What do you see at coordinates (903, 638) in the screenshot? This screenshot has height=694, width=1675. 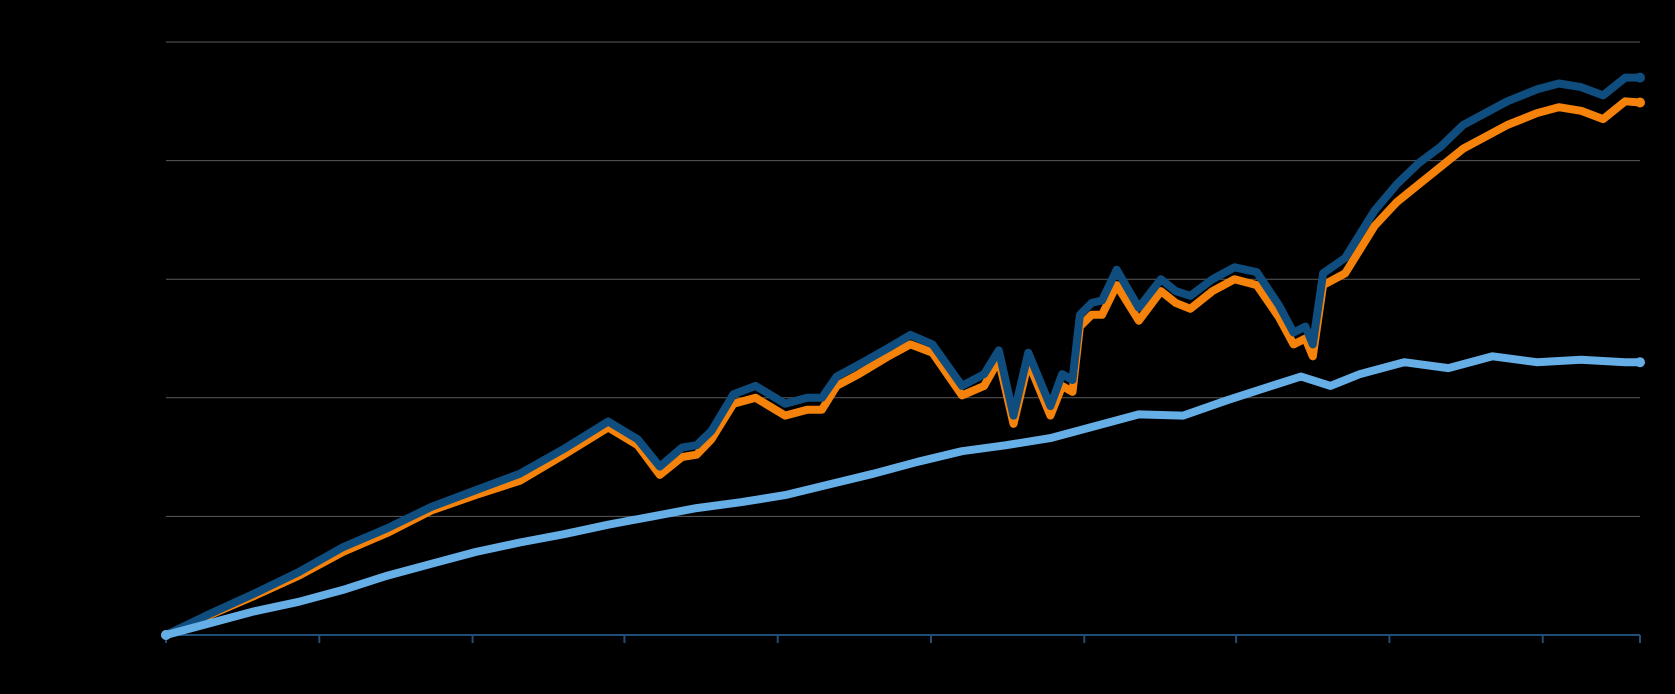 I see `x-axis` at bounding box center [903, 638].